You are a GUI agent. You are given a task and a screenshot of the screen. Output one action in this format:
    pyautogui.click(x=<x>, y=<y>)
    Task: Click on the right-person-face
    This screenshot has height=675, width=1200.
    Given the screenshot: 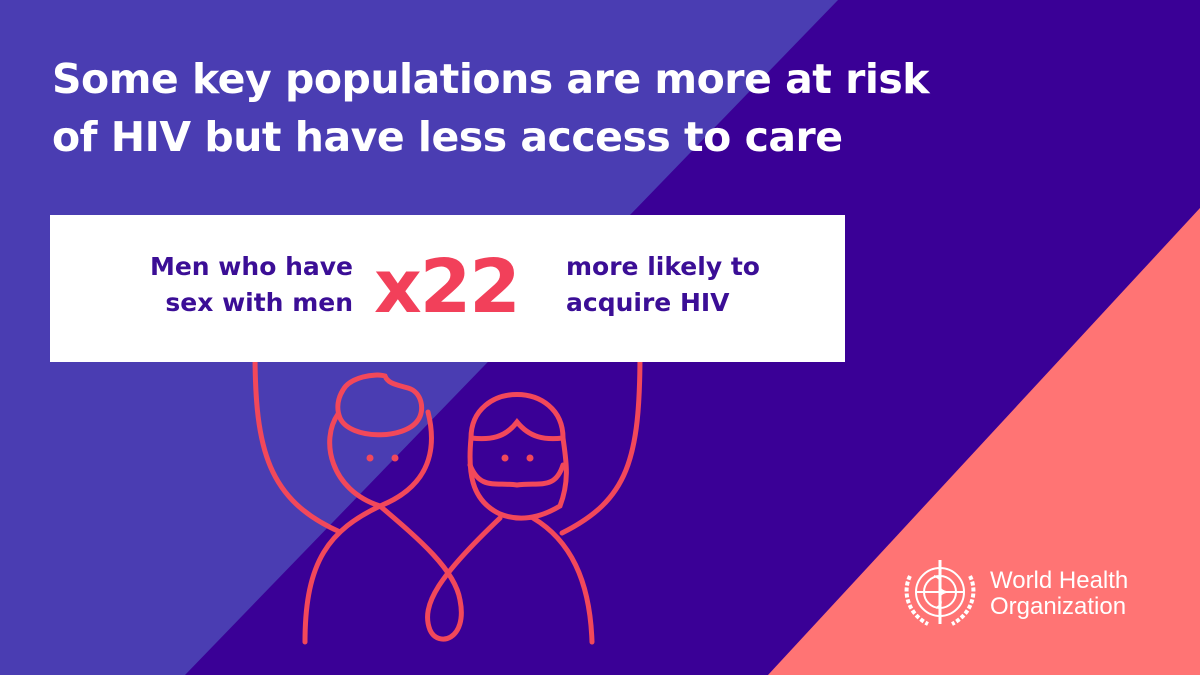 What is the action you would take?
    pyautogui.click(x=518, y=478)
    